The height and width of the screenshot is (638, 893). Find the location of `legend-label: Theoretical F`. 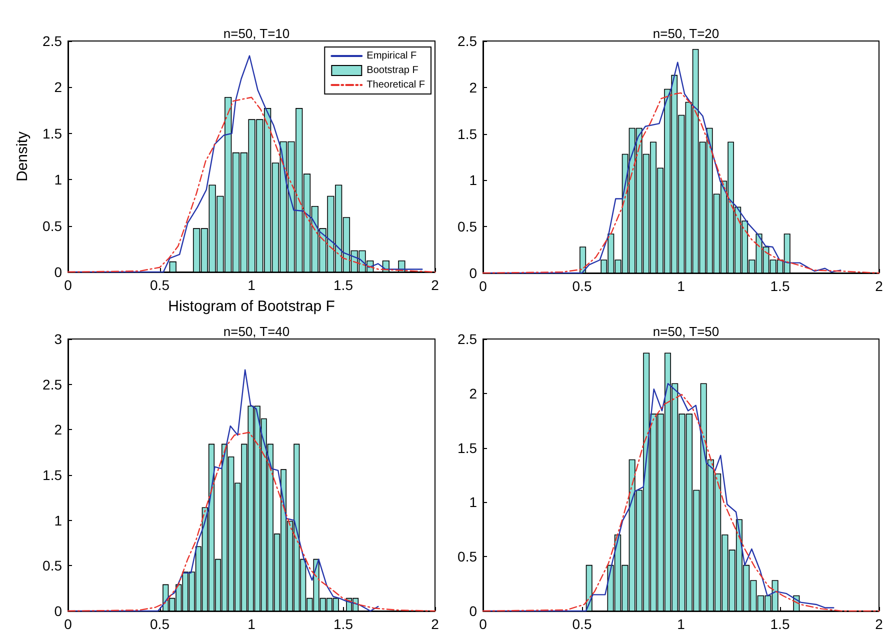

legend-label: Theoretical F is located at coordinates (396, 85).